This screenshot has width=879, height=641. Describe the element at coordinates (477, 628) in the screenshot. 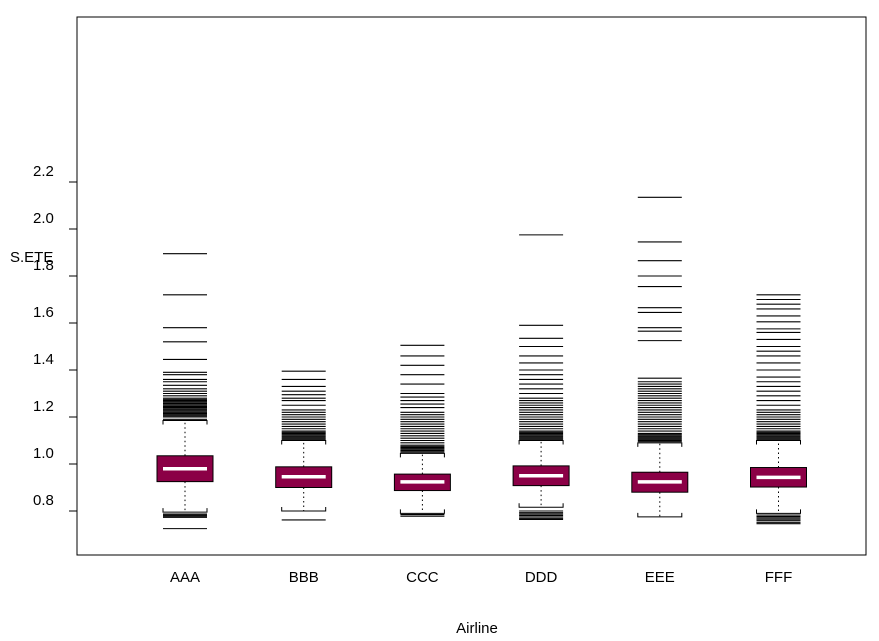

I see `x-axis-title: Airline` at that location.